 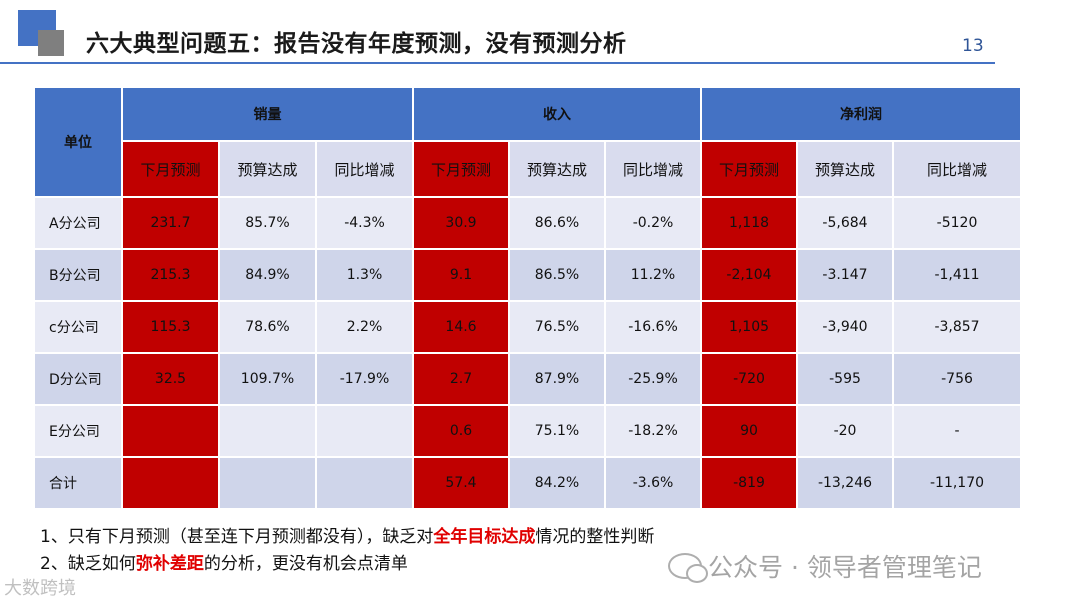 What do you see at coordinates (170, 327) in the screenshot?
I see `table-cell: 115.3` at bounding box center [170, 327].